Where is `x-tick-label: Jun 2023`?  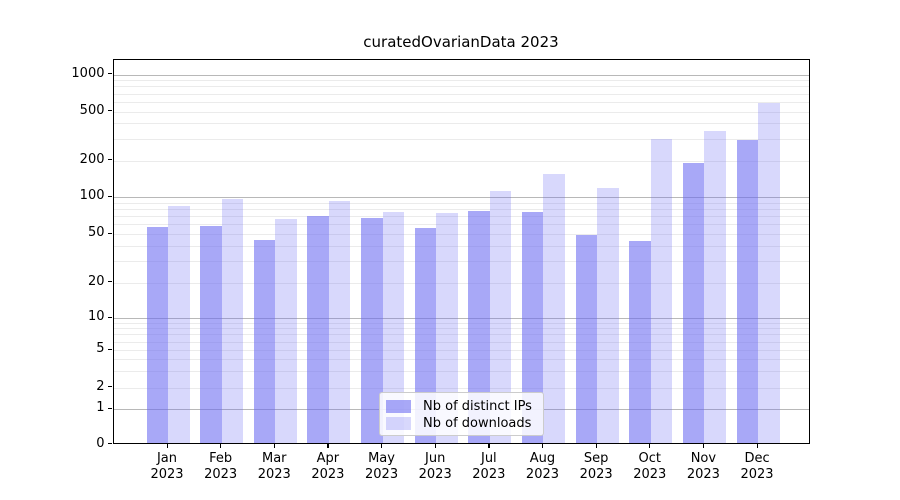 x-tick-label: Jun 2023 is located at coordinates (435, 466).